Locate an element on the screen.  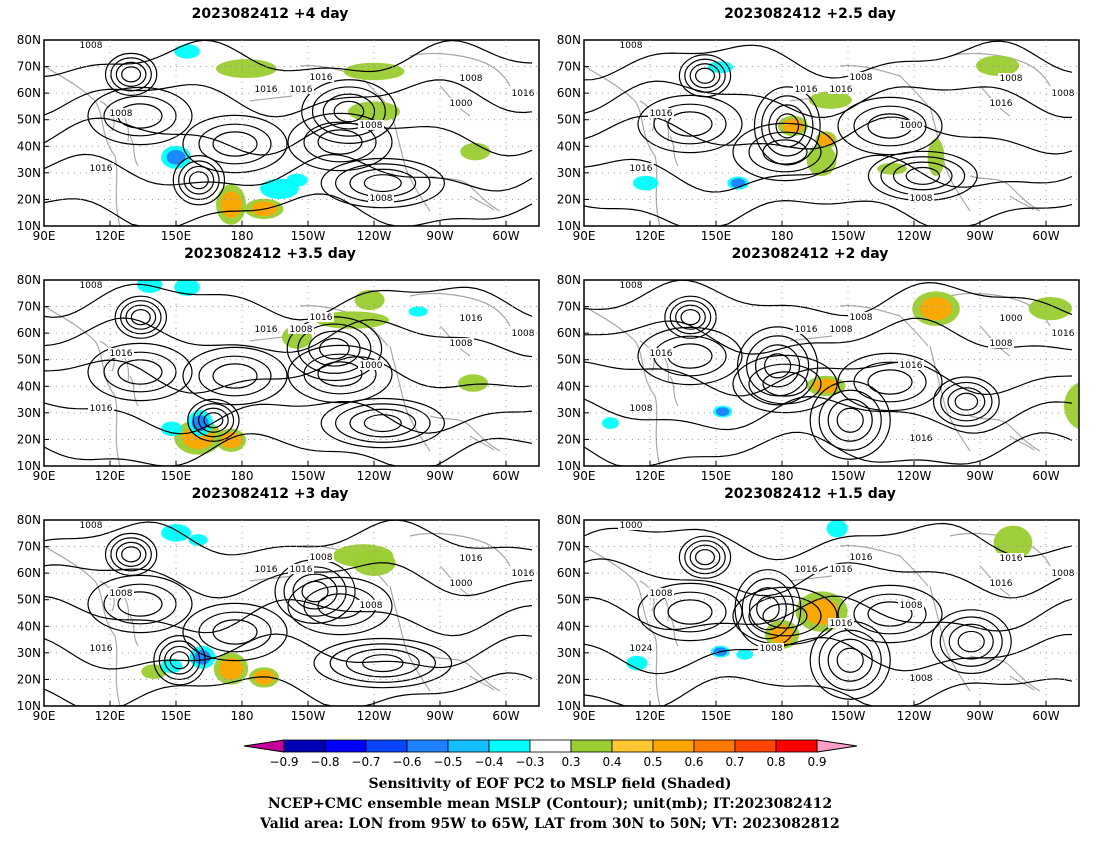
gridlines is located at coordinates (831, 613).